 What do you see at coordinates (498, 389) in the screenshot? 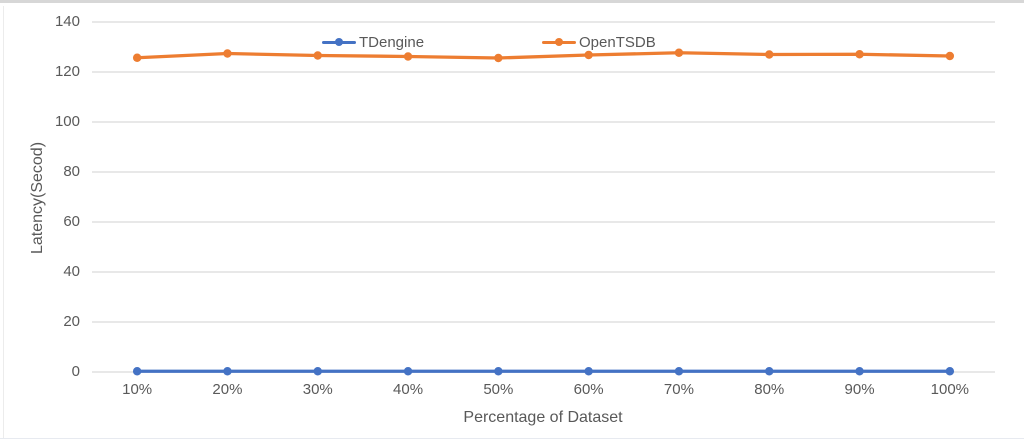
I see `x-tick-label: 50%` at bounding box center [498, 389].